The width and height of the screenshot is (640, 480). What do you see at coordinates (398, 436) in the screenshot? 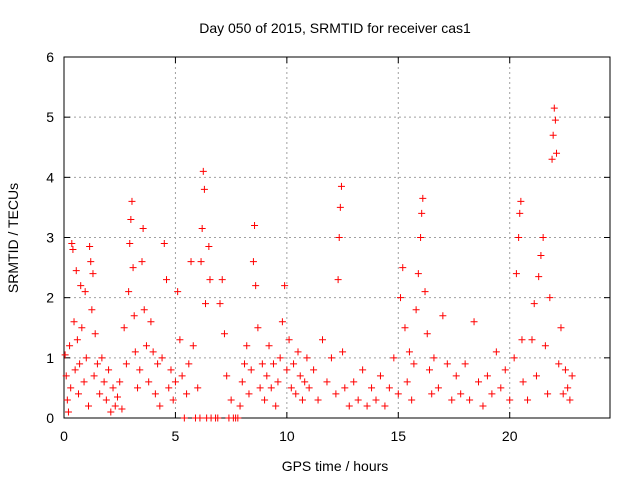
I see `x-tick-label: 15` at bounding box center [398, 436].